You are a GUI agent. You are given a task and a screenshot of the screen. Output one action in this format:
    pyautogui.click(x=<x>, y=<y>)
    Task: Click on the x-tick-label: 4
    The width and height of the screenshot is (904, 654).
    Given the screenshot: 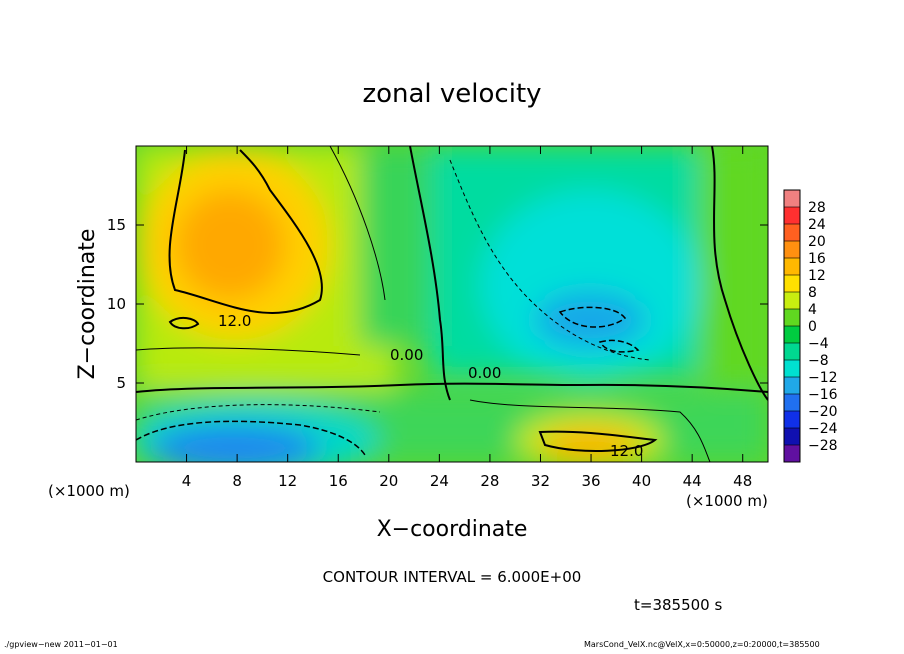 What is the action you would take?
    pyautogui.click(x=187, y=481)
    